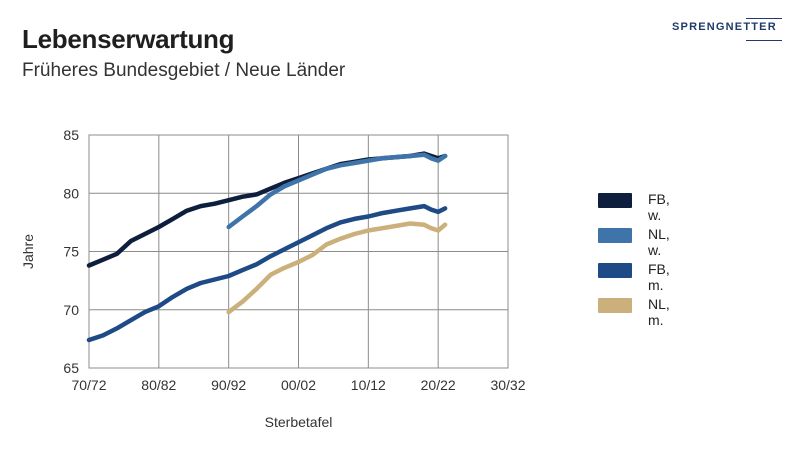  Describe the element at coordinates (228, 385) in the screenshot. I see `x-tick-label: 90/92` at that location.